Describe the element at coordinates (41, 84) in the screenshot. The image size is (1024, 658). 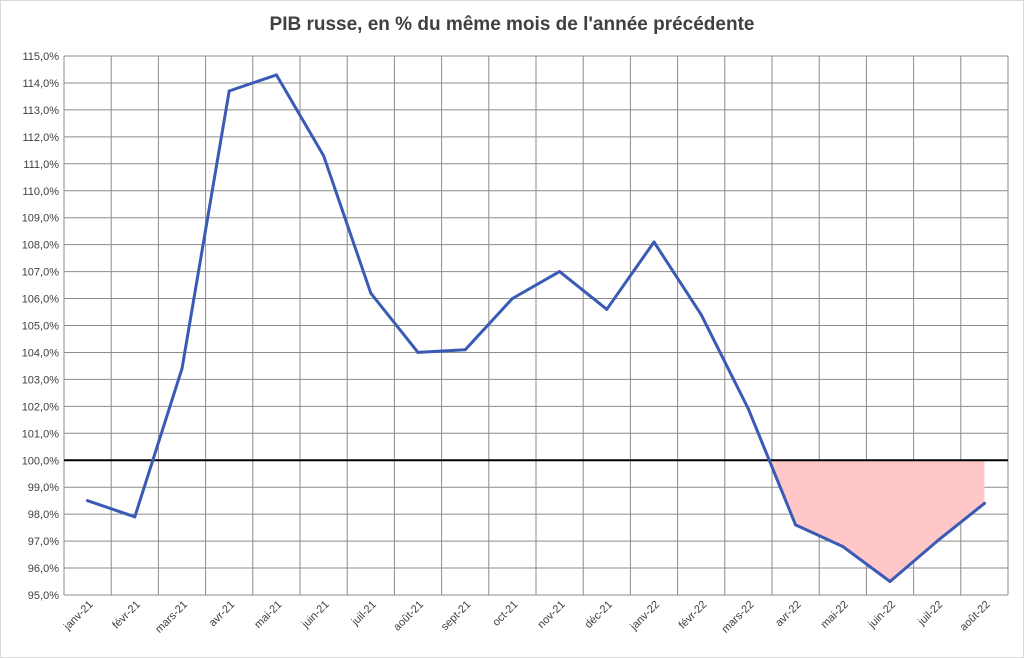
I see `y-tick-label: 114,0%` at that location.